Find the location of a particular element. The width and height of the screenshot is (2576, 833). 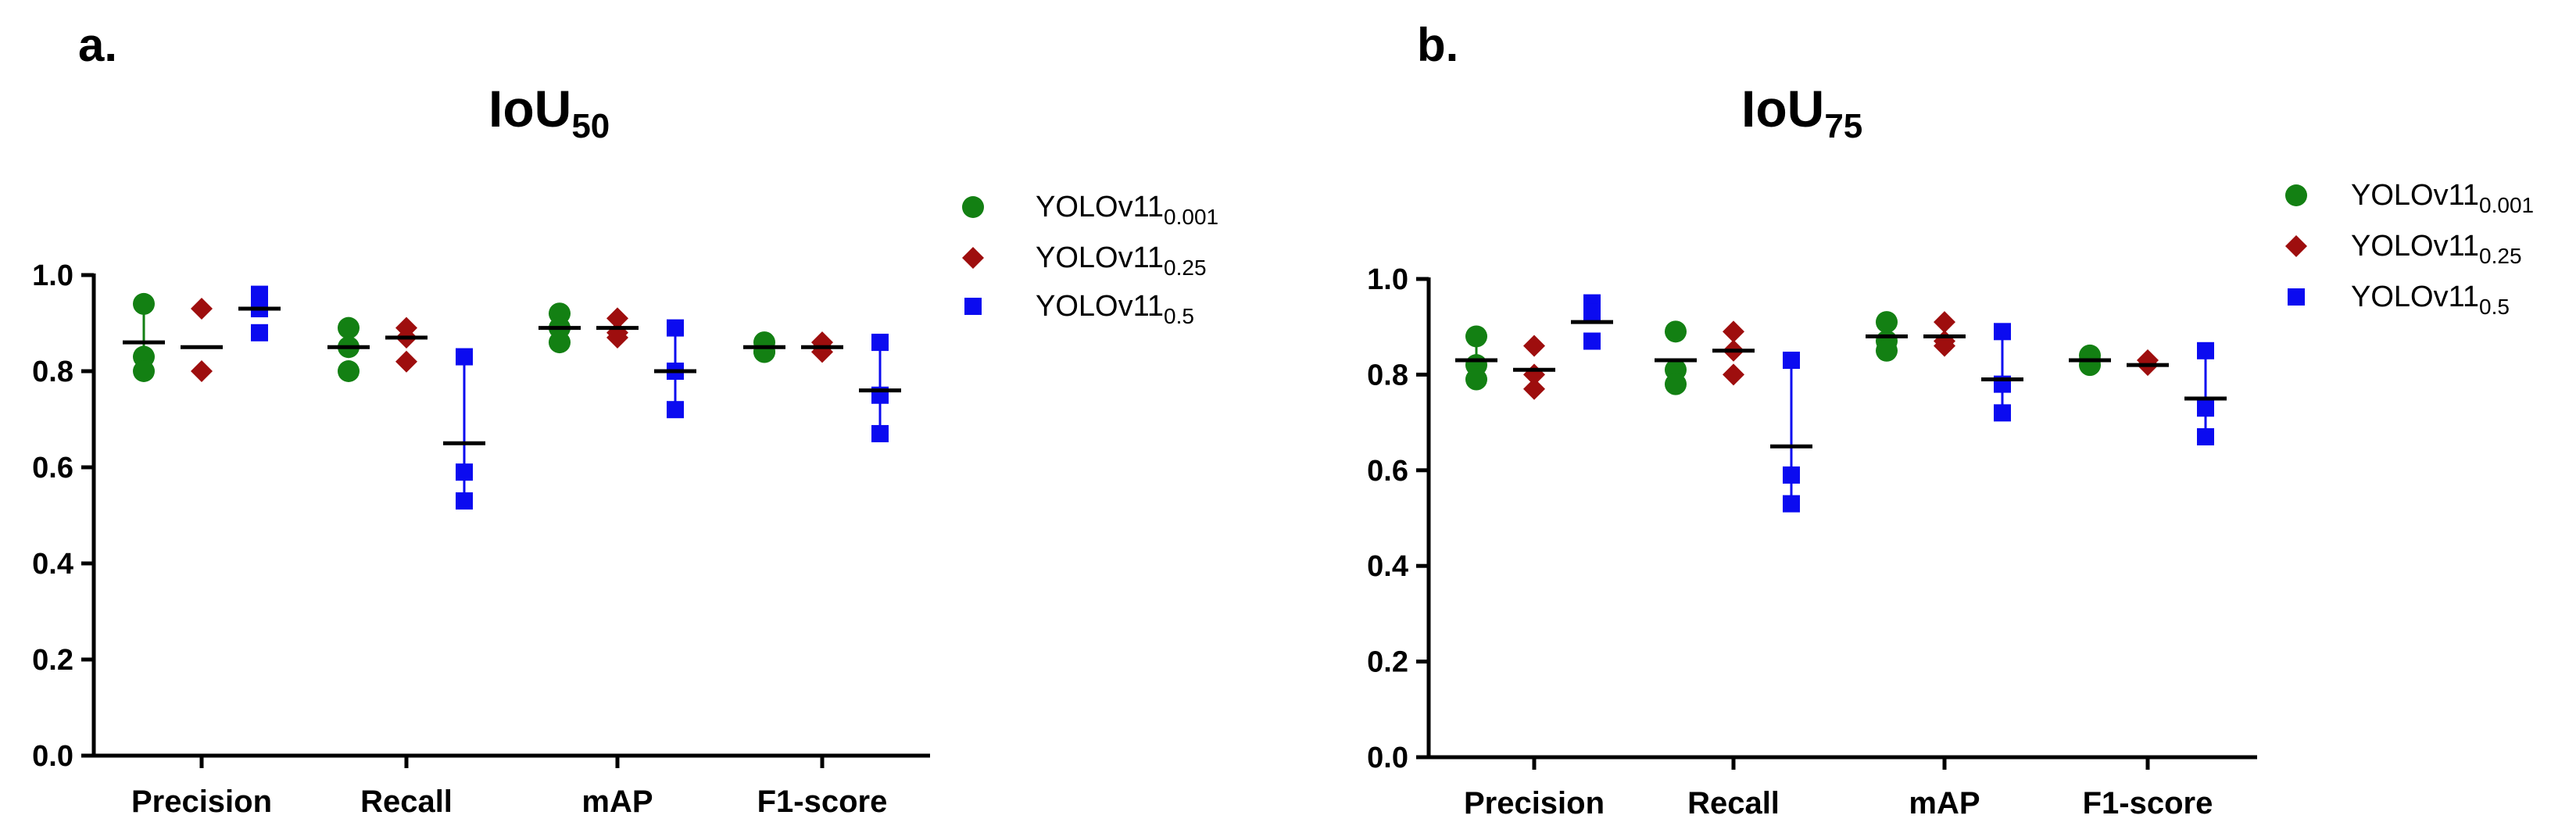

chart-title: IoU75 is located at coordinates (1801, 113).